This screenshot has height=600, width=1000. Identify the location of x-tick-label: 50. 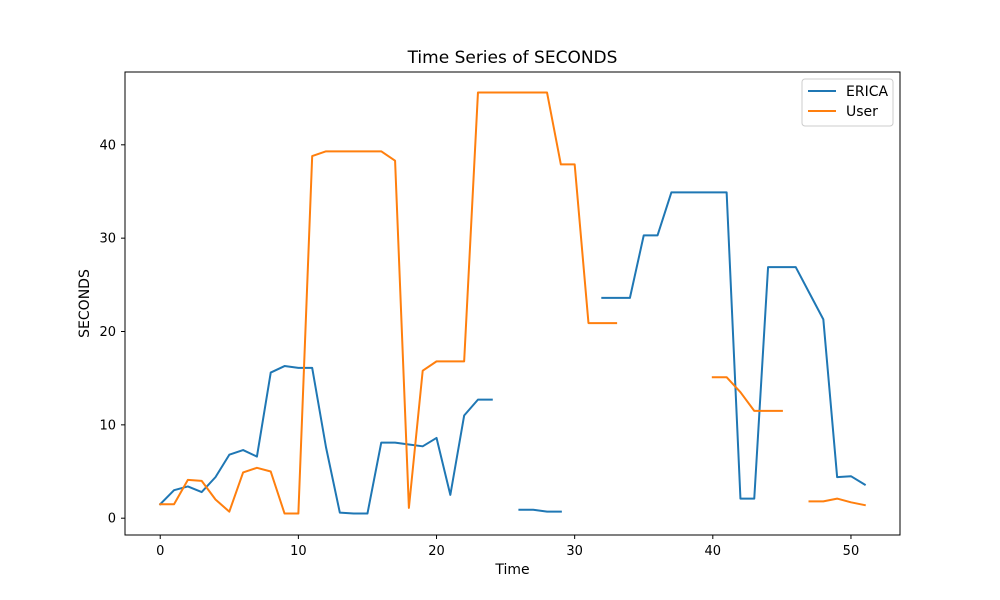
(851, 551).